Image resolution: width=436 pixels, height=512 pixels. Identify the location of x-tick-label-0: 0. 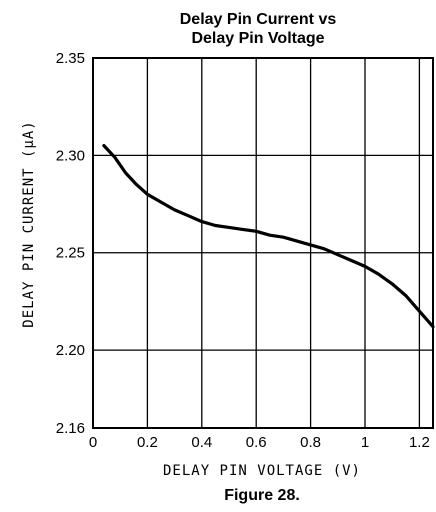
(93, 442).